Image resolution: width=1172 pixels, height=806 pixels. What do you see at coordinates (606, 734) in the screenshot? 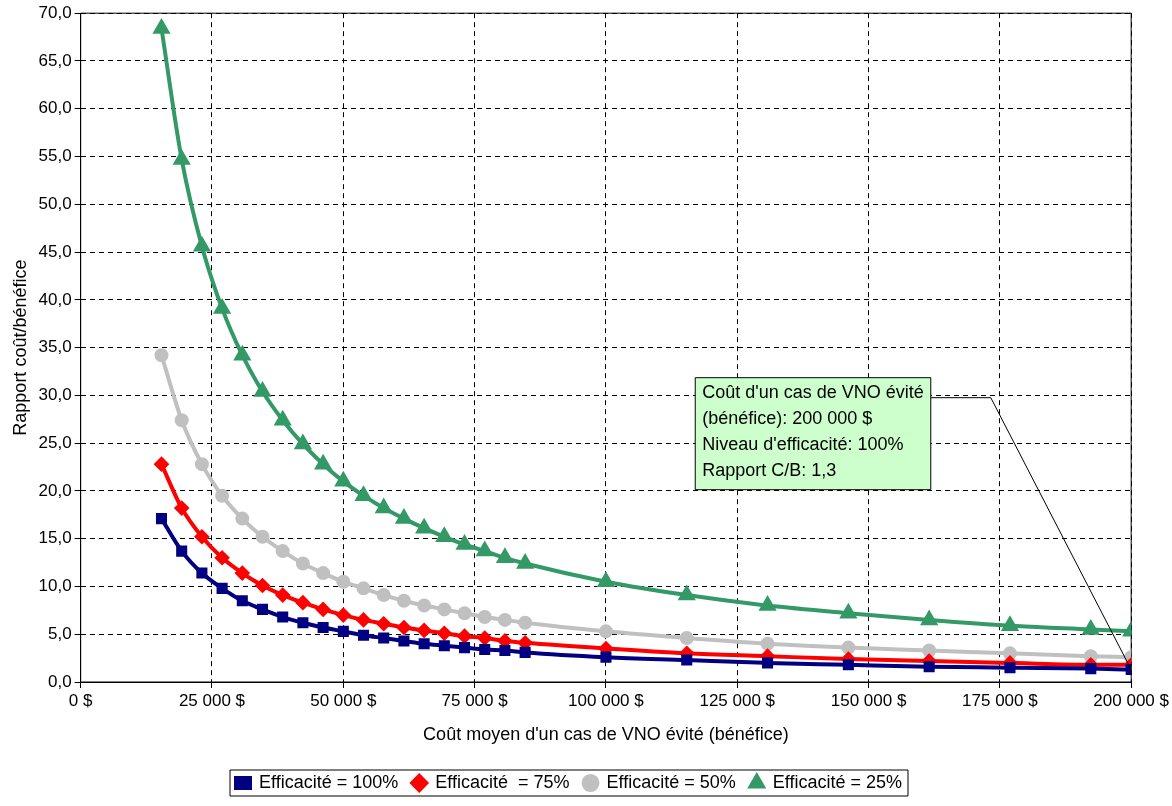
I see `x-axis-title: Coût moyen d'un cas de VNO évité (bénéfice)` at bounding box center [606, 734].